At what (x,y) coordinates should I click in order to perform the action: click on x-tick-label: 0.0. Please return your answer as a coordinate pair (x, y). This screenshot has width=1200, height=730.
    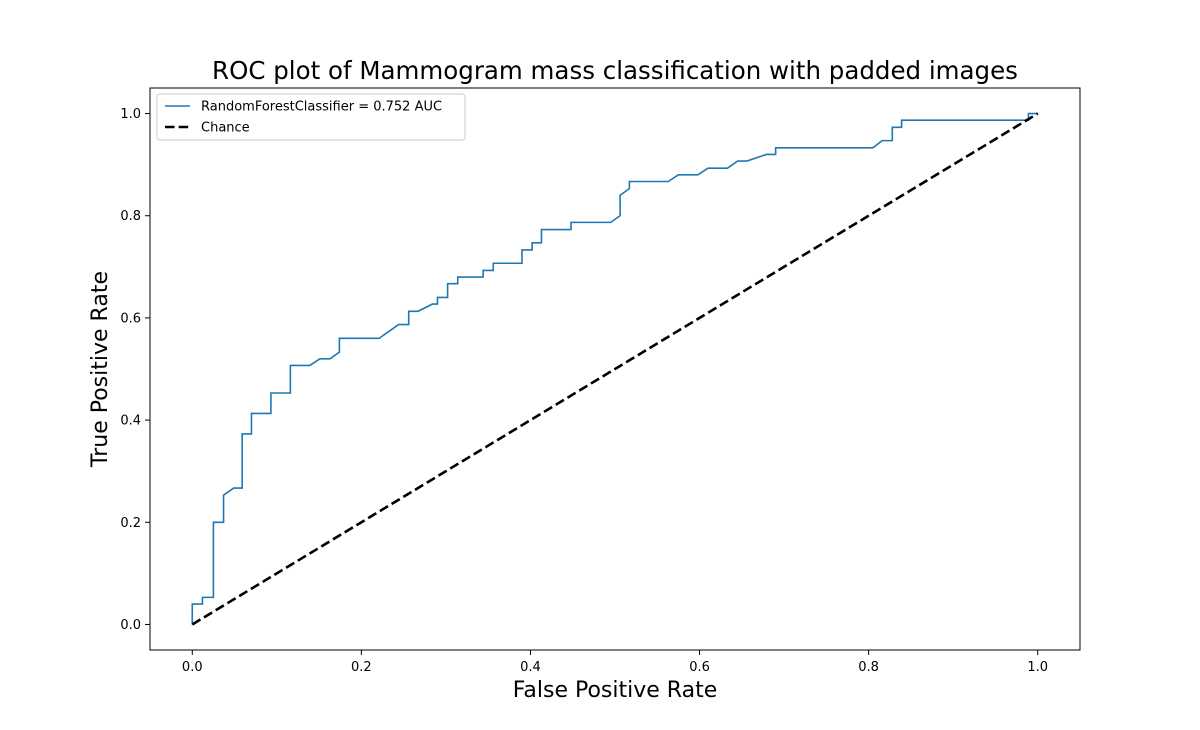
    Looking at the image, I should click on (192, 667).